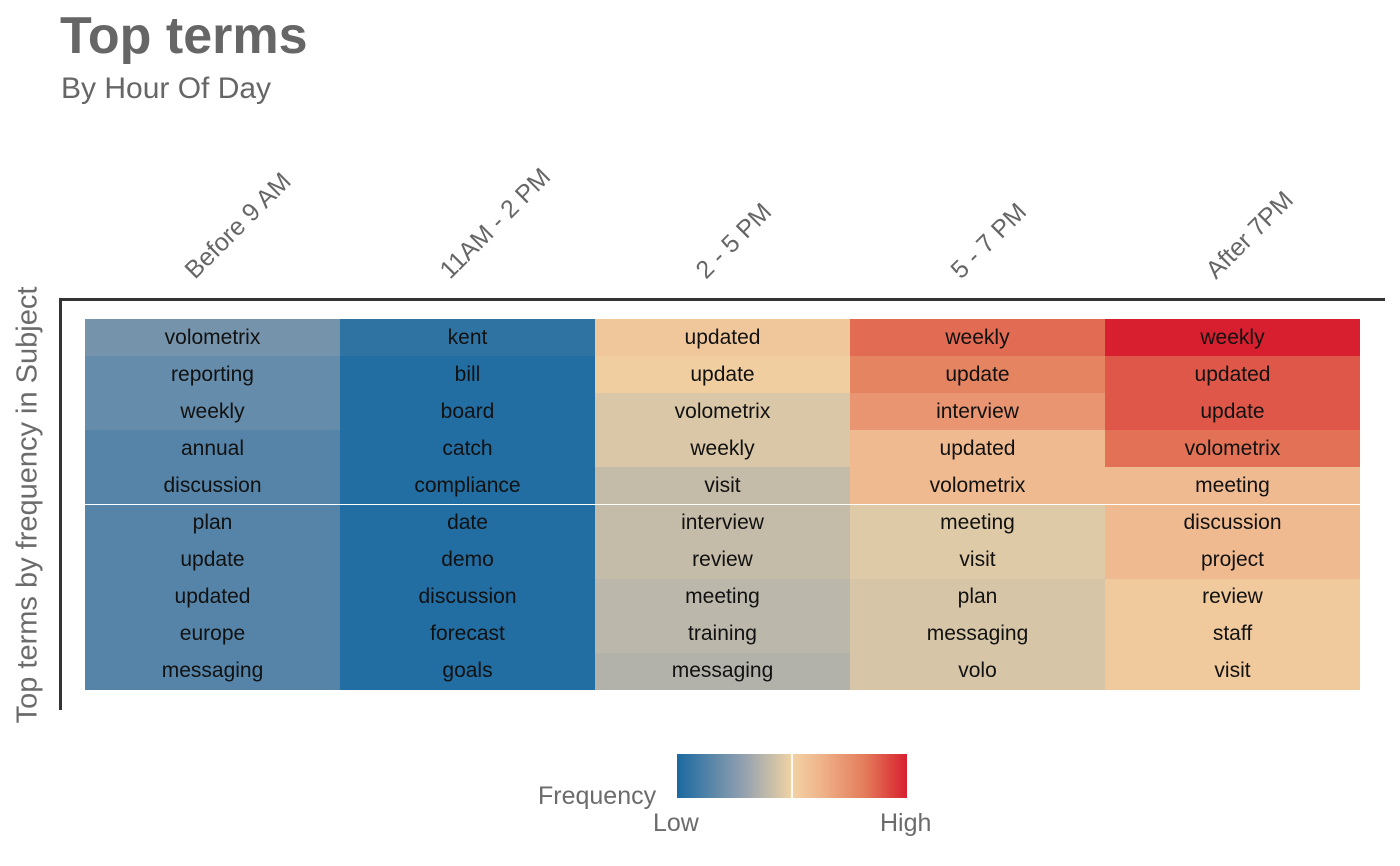 The width and height of the screenshot is (1400, 866). What do you see at coordinates (27, 505) in the screenshot?
I see `y-axis-label: Top terms by frequency in Subject` at bounding box center [27, 505].